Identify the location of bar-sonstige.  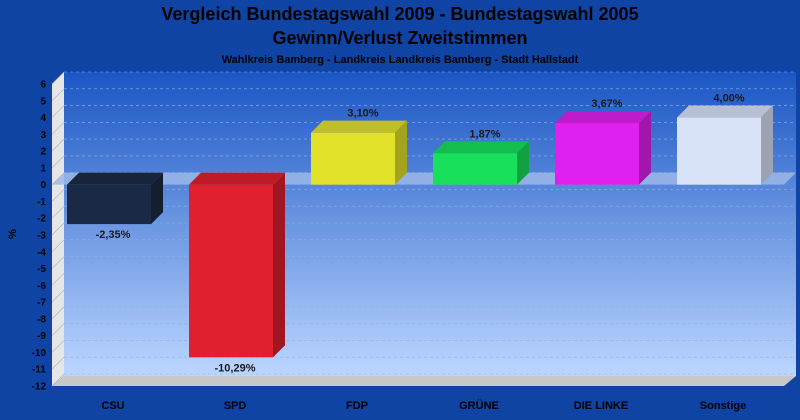
(725, 145).